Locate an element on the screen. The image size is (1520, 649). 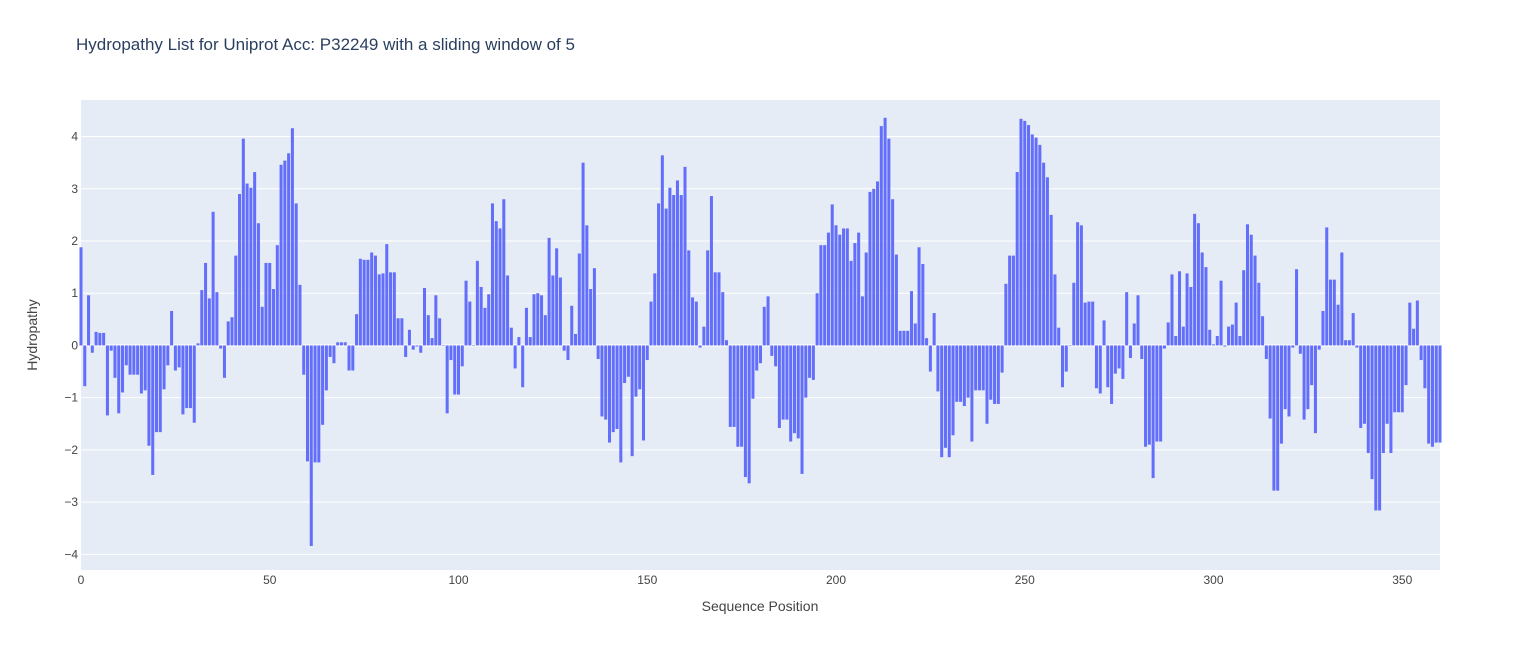
x-tick-label: 100 is located at coordinates (458, 580).